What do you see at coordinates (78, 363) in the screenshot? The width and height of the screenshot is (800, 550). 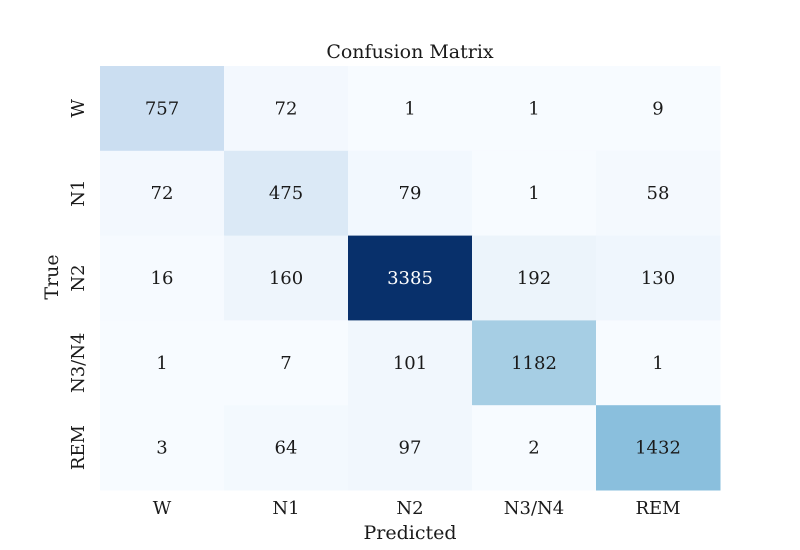 I see `y-tick-label: N3/N4` at bounding box center [78, 363].